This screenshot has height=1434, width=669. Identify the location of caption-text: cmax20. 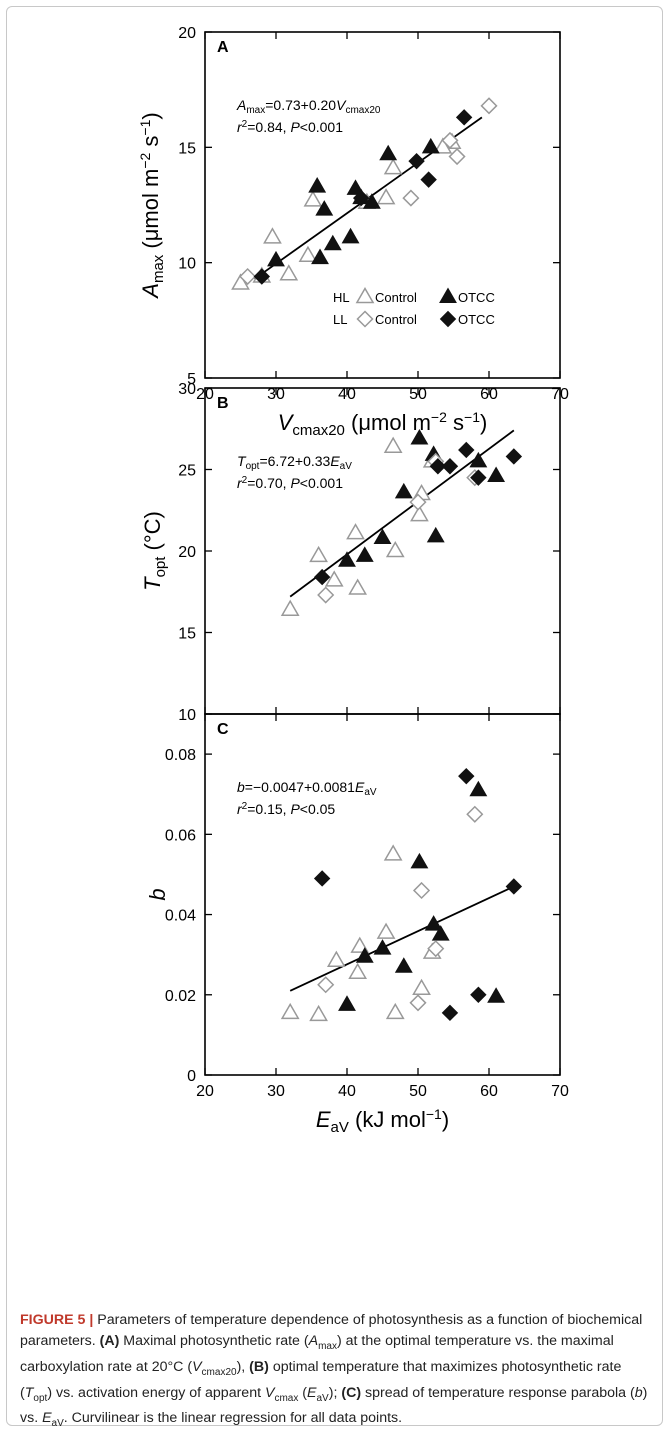
(219, 1372).